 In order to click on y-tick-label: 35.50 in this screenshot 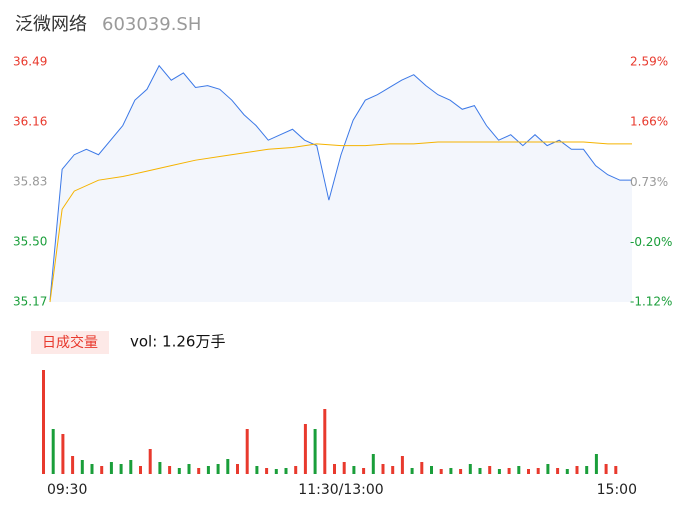, I will do `click(30, 242)`.